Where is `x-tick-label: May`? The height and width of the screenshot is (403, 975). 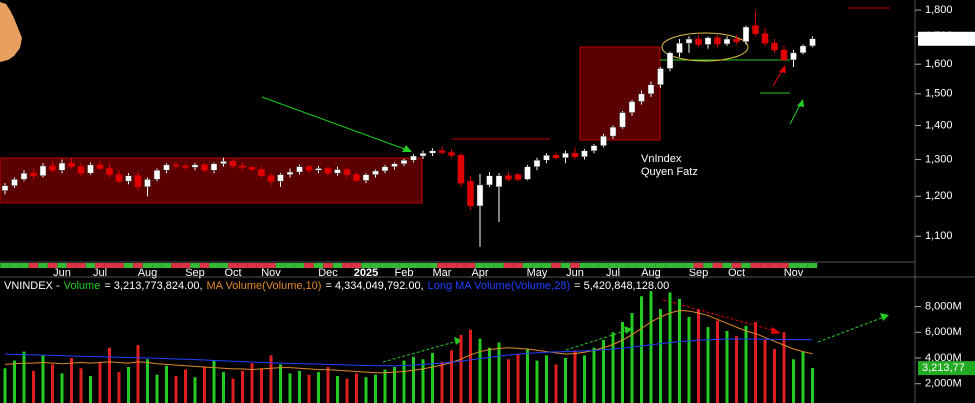 x-tick-label: May is located at coordinates (537, 273).